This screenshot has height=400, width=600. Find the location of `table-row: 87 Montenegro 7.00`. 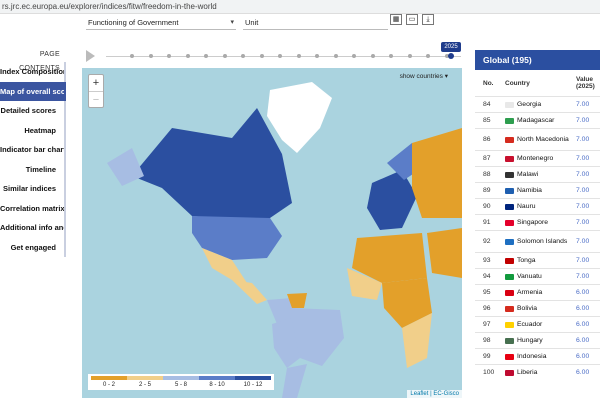

table-row: 87 Montenegro 7.00 is located at coordinates (537, 158).